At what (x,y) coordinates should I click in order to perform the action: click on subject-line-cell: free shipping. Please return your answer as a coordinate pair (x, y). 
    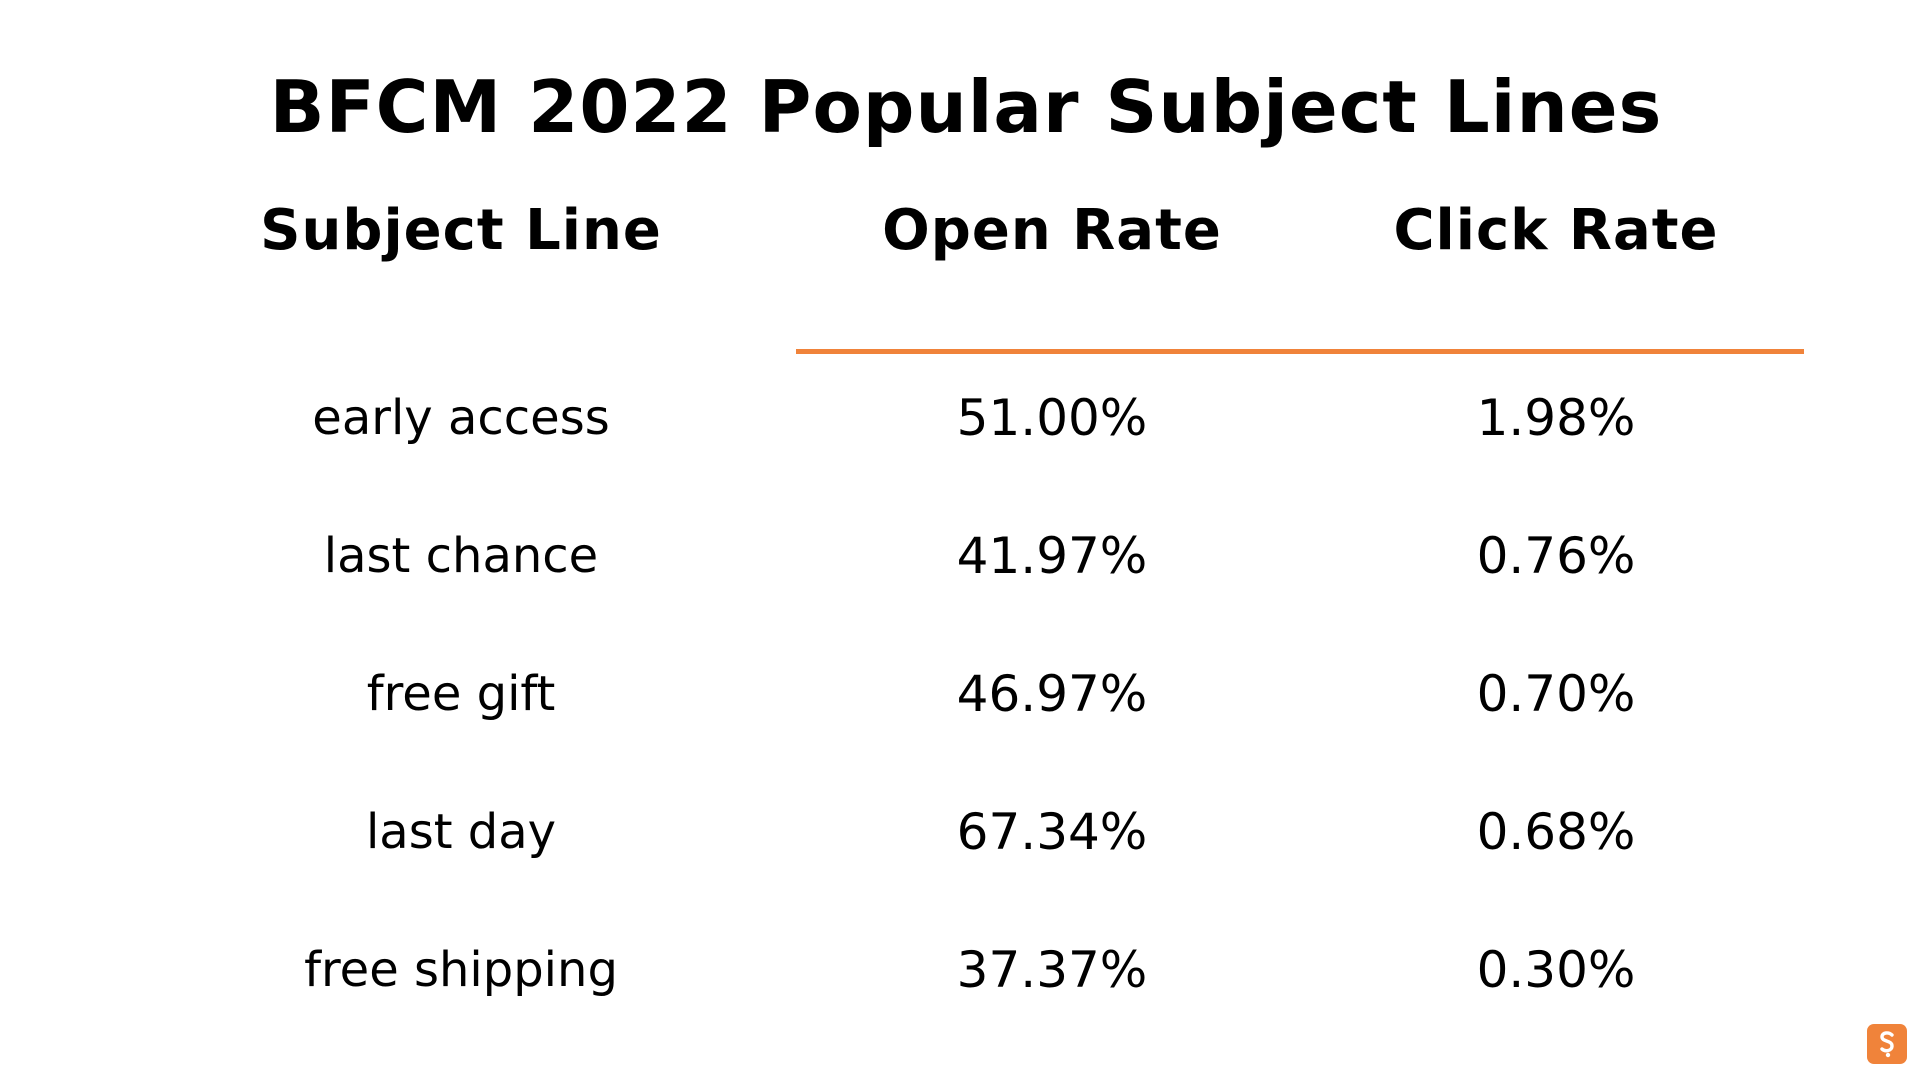
    Looking at the image, I should click on (461, 970).